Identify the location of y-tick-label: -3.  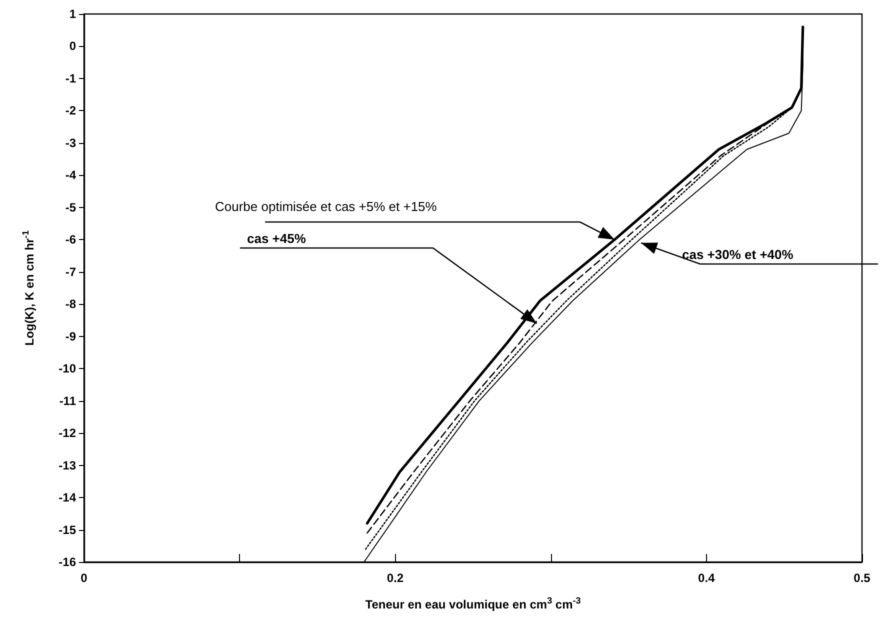
(70, 143).